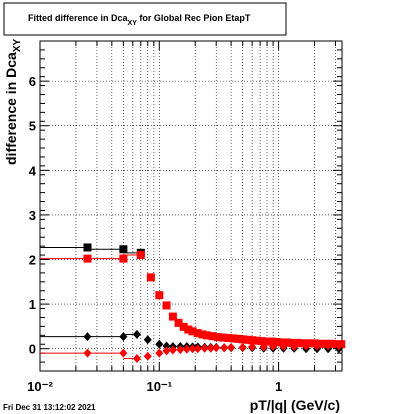  What do you see at coordinates (40, 386) in the screenshot?
I see `x-tick-label: 10⁻²` at bounding box center [40, 386].